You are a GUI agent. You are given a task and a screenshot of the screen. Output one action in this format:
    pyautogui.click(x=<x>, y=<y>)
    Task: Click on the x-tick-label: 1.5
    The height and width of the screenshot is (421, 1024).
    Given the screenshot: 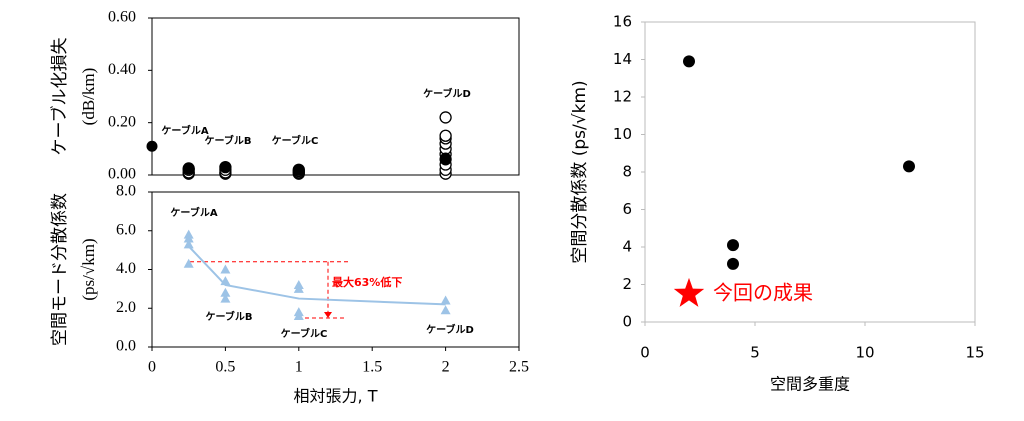 What is the action you would take?
    pyautogui.click(x=372, y=367)
    